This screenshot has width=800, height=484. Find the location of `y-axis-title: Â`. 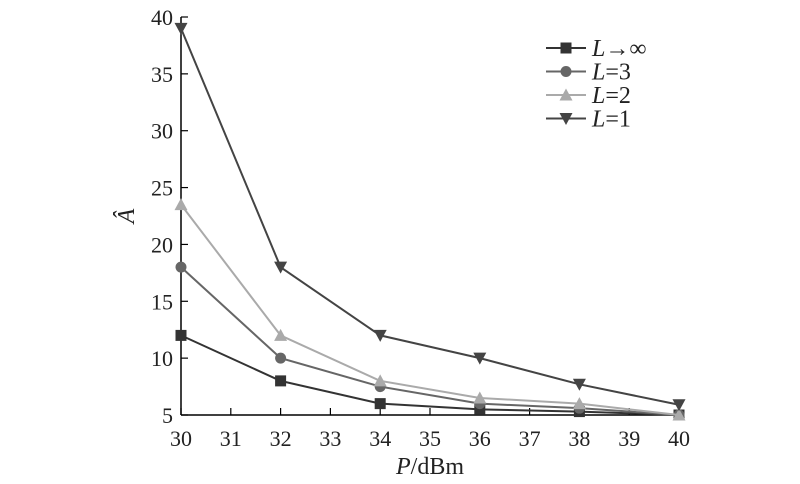

y-axis-title: Â is located at coordinates (127, 216).